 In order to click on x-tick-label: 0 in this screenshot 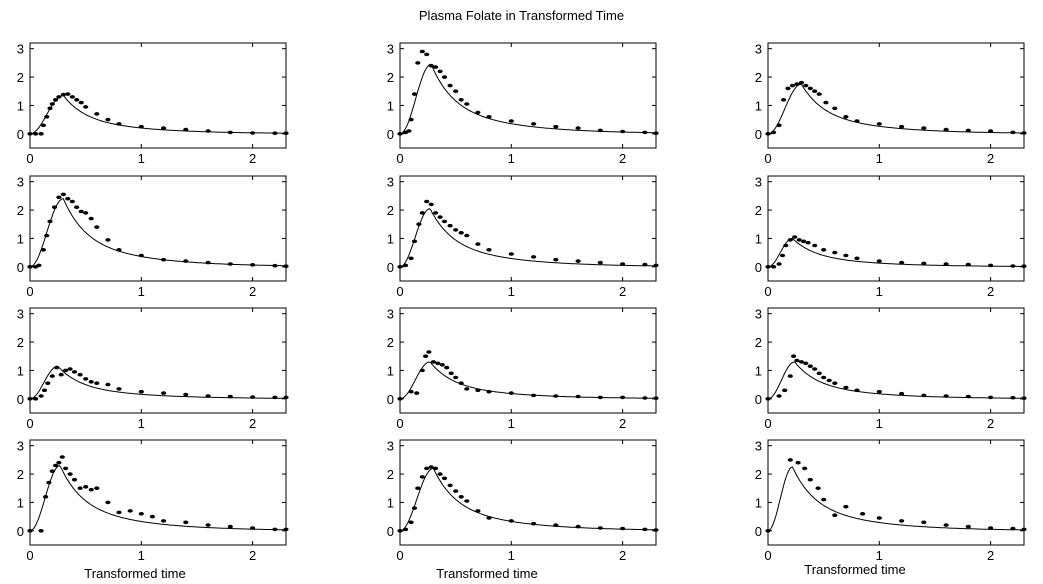, I will do `click(399, 291)`.